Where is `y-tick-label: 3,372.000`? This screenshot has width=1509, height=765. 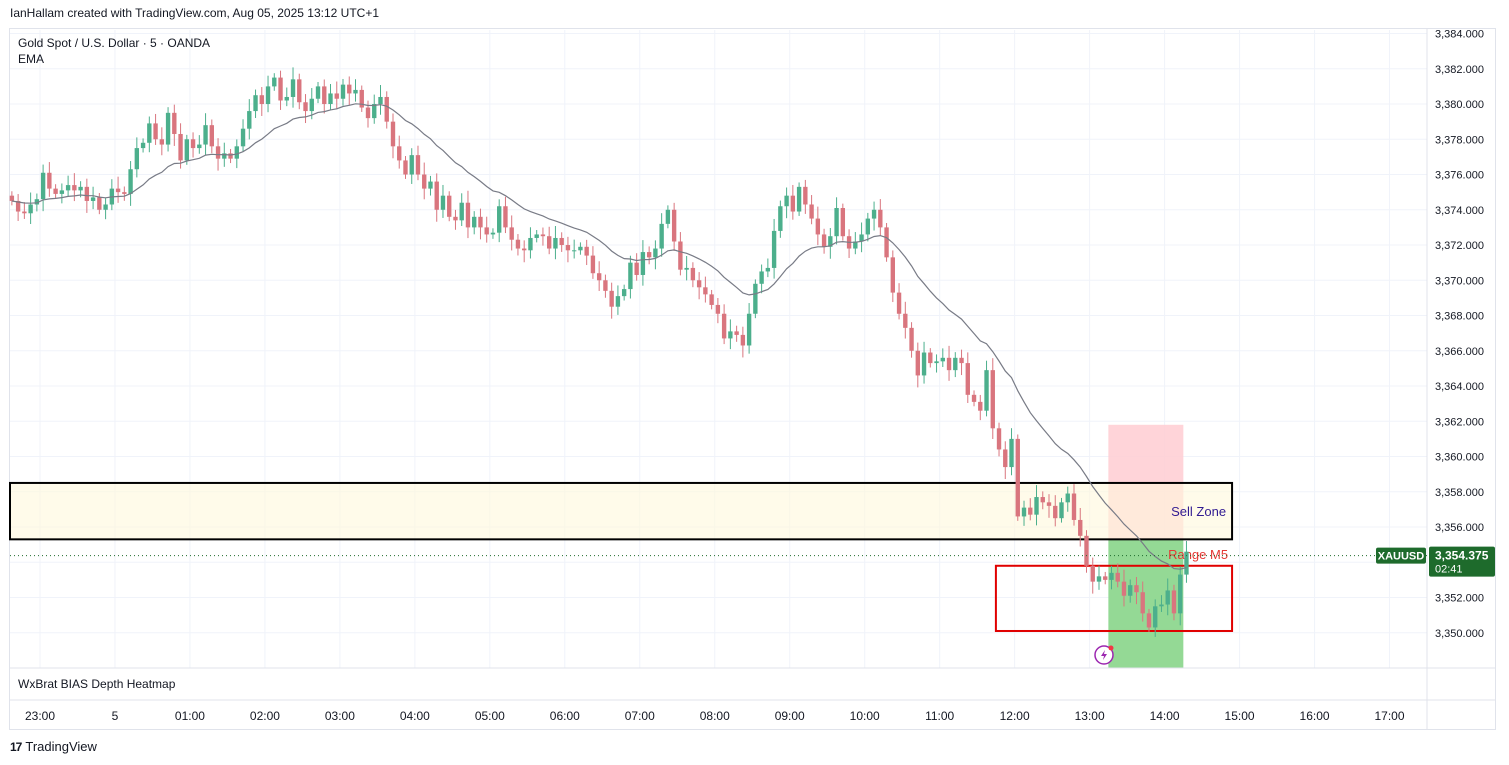
y-tick-label: 3,372.000 is located at coordinates (1459, 246).